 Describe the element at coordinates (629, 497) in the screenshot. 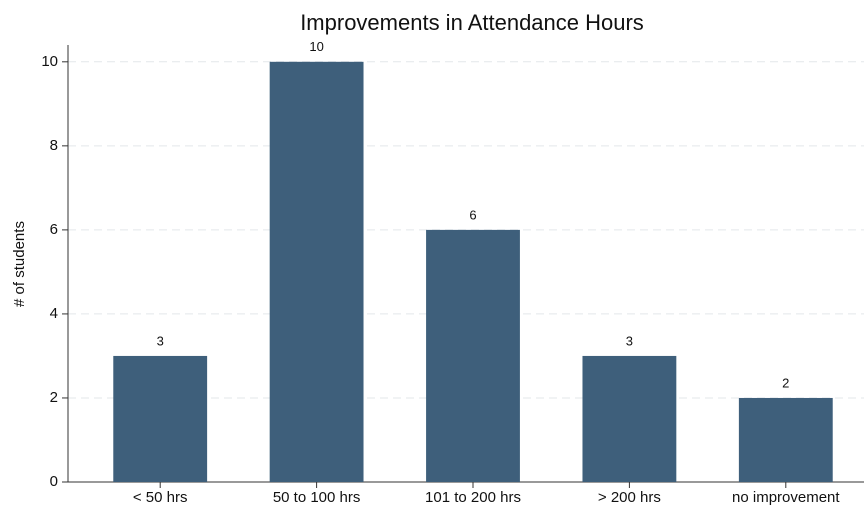

I see `x-tick-label: > 200 hrs` at that location.